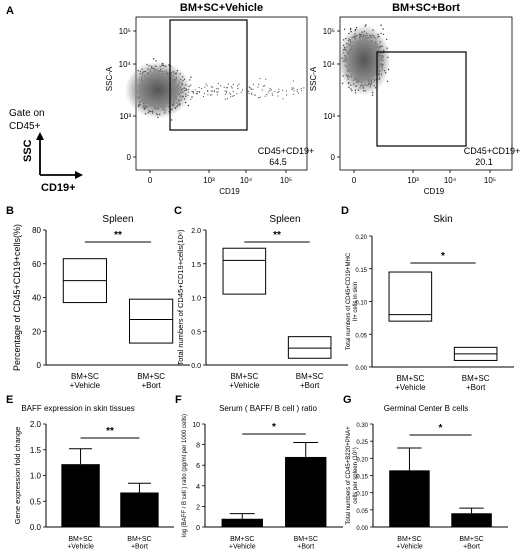 The height and width of the screenshot is (549, 520). Describe the element at coordinates (208, 75) in the screenshot. I see `gate-box` at that location.